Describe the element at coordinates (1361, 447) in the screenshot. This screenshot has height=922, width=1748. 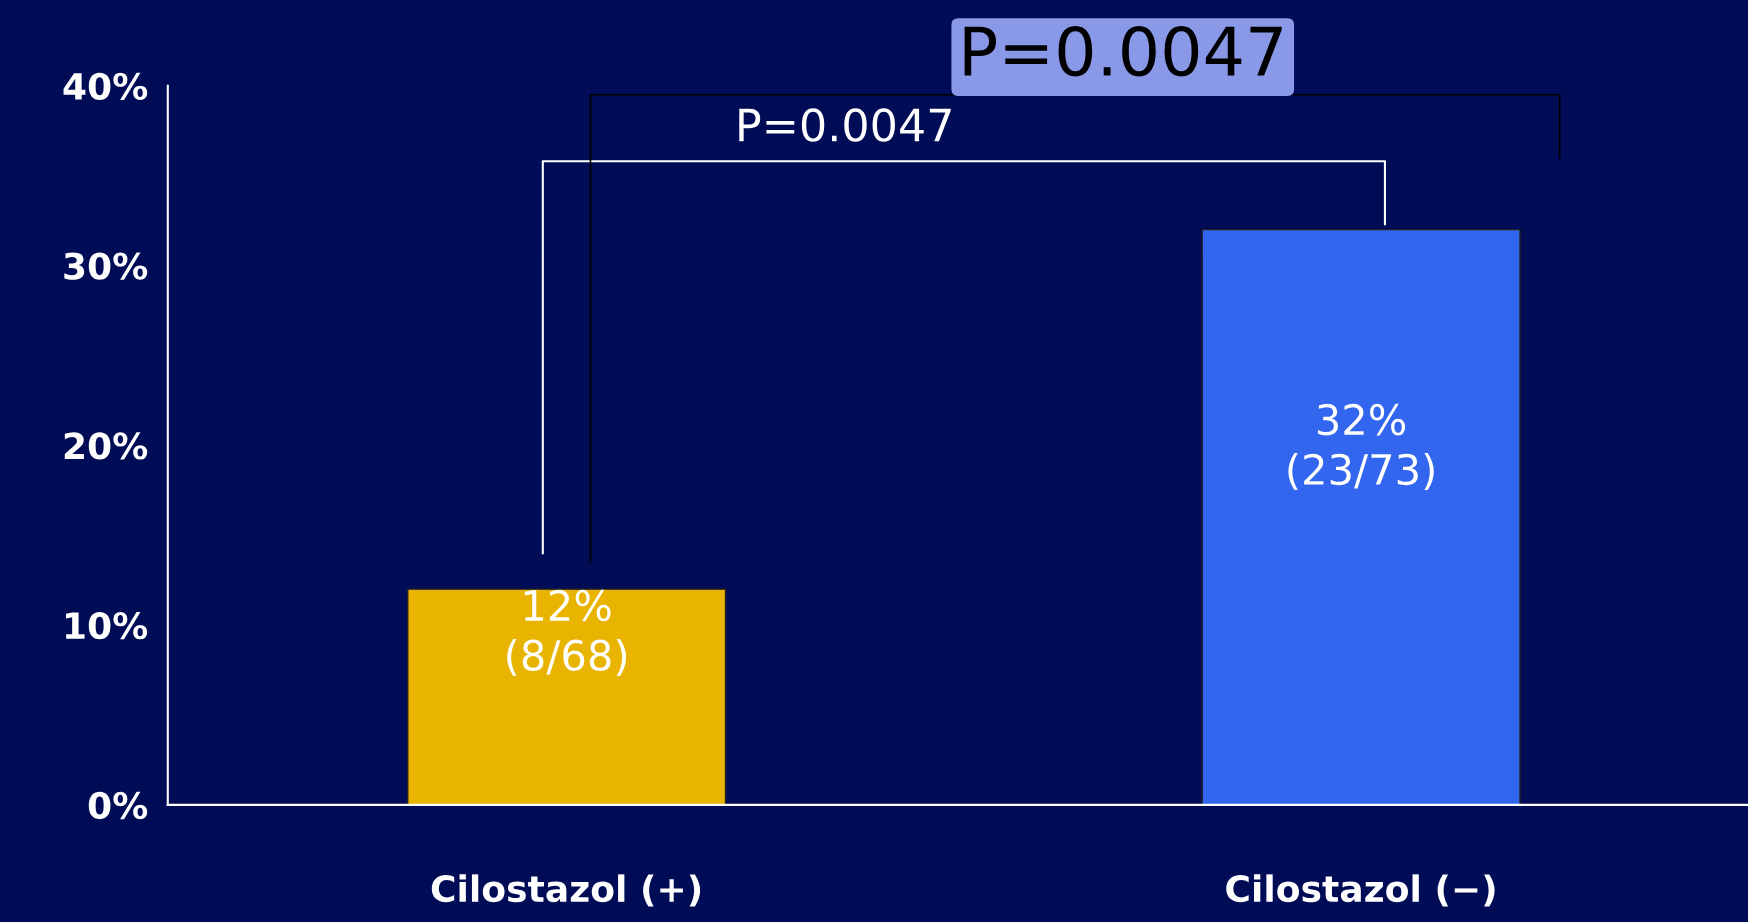
I see `data-label: 32% (23/73)` at that location.